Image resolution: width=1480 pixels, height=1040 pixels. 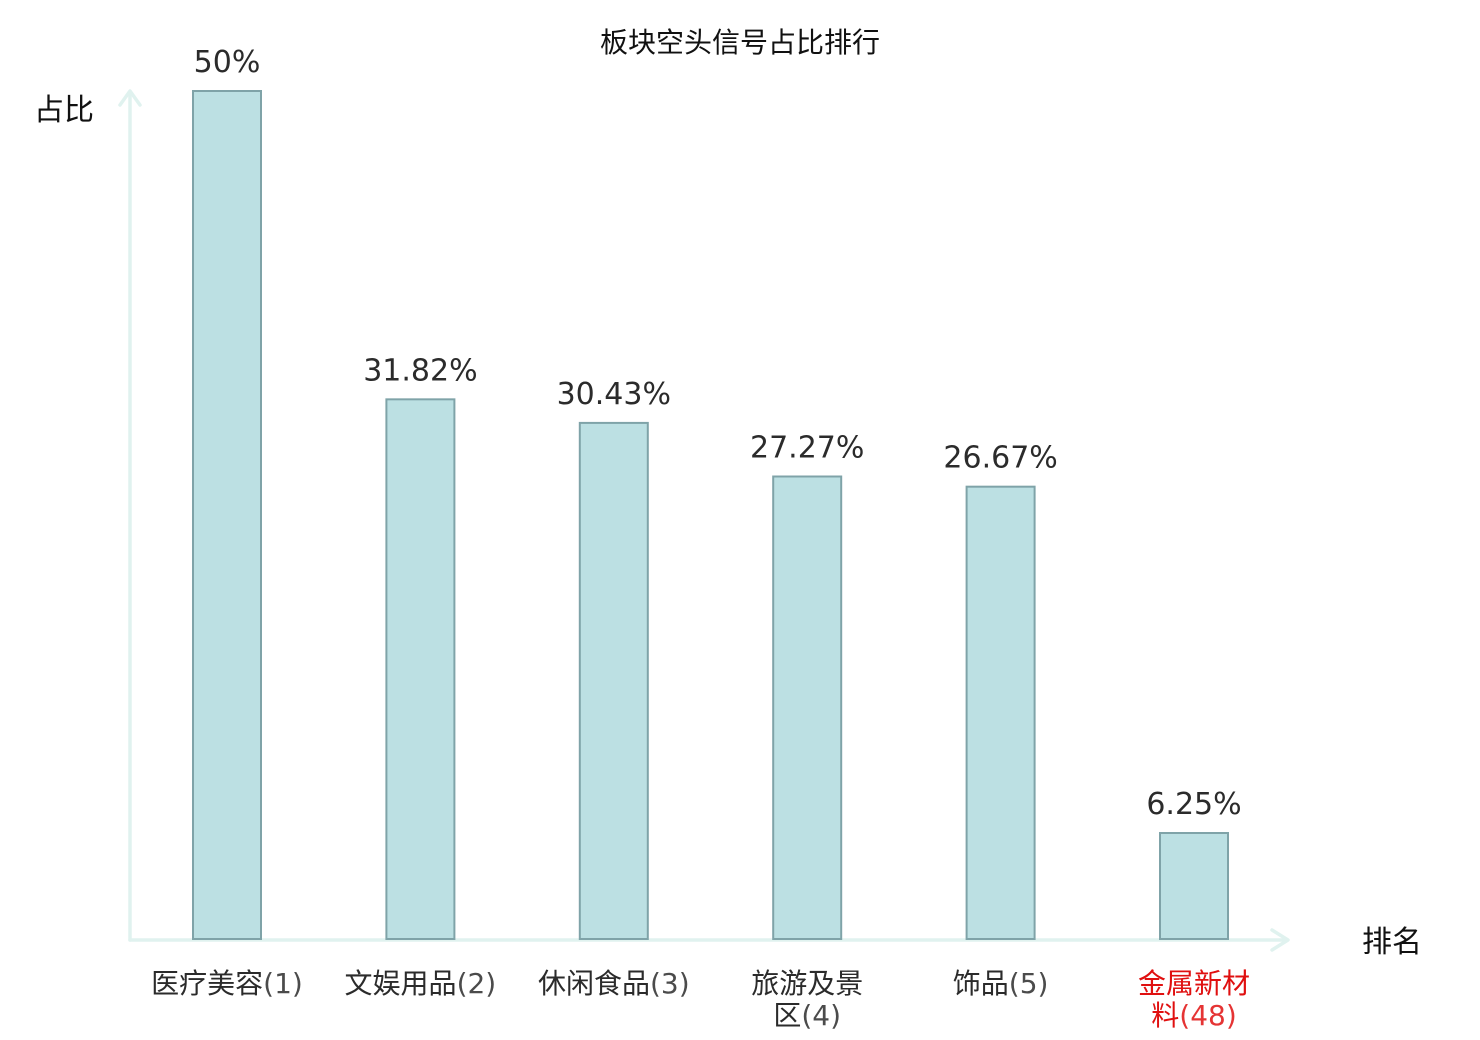 What do you see at coordinates (421, 983) in the screenshot?
I see `x-tick-label: 文娱用品(2)` at bounding box center [421, 983].